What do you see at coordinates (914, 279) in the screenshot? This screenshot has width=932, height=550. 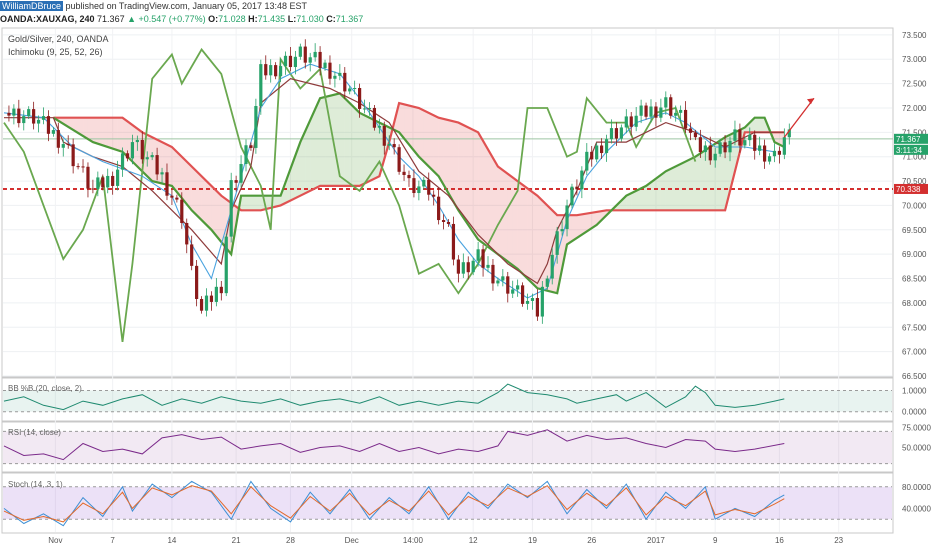 I see `y-tick-label: 68.500` at bounding box center [914, 279].